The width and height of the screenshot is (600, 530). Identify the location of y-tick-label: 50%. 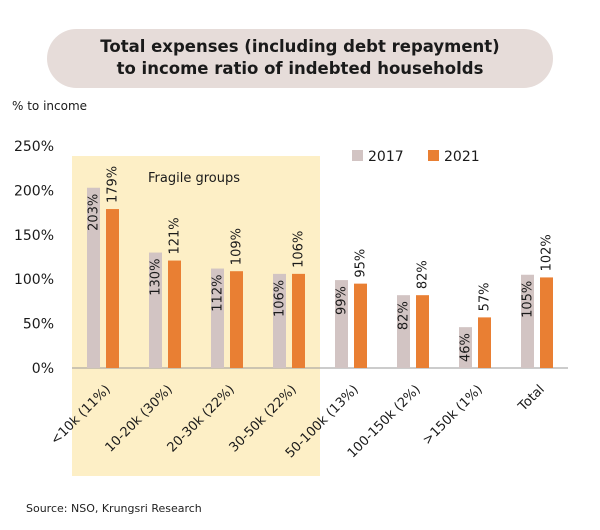
(38, 325).